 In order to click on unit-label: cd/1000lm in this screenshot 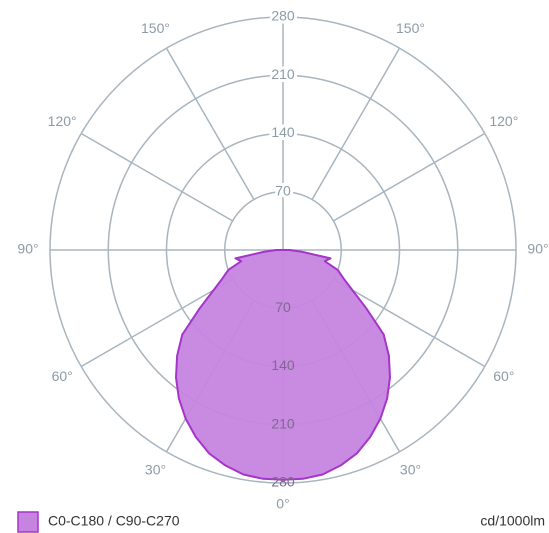, I will do `click(512, 521)`.